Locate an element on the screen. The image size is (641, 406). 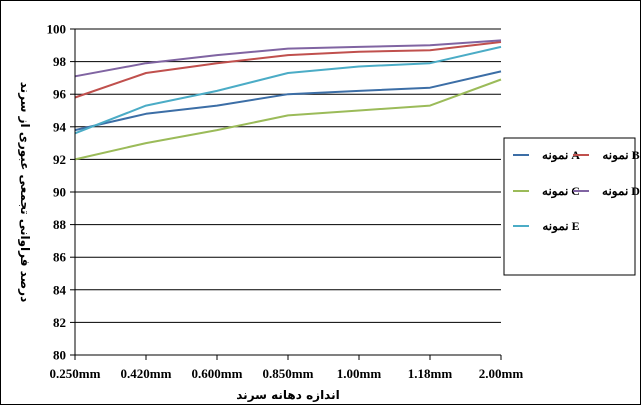
x-tick-label-3: 0.850mm is located at coordinates (288, 373).